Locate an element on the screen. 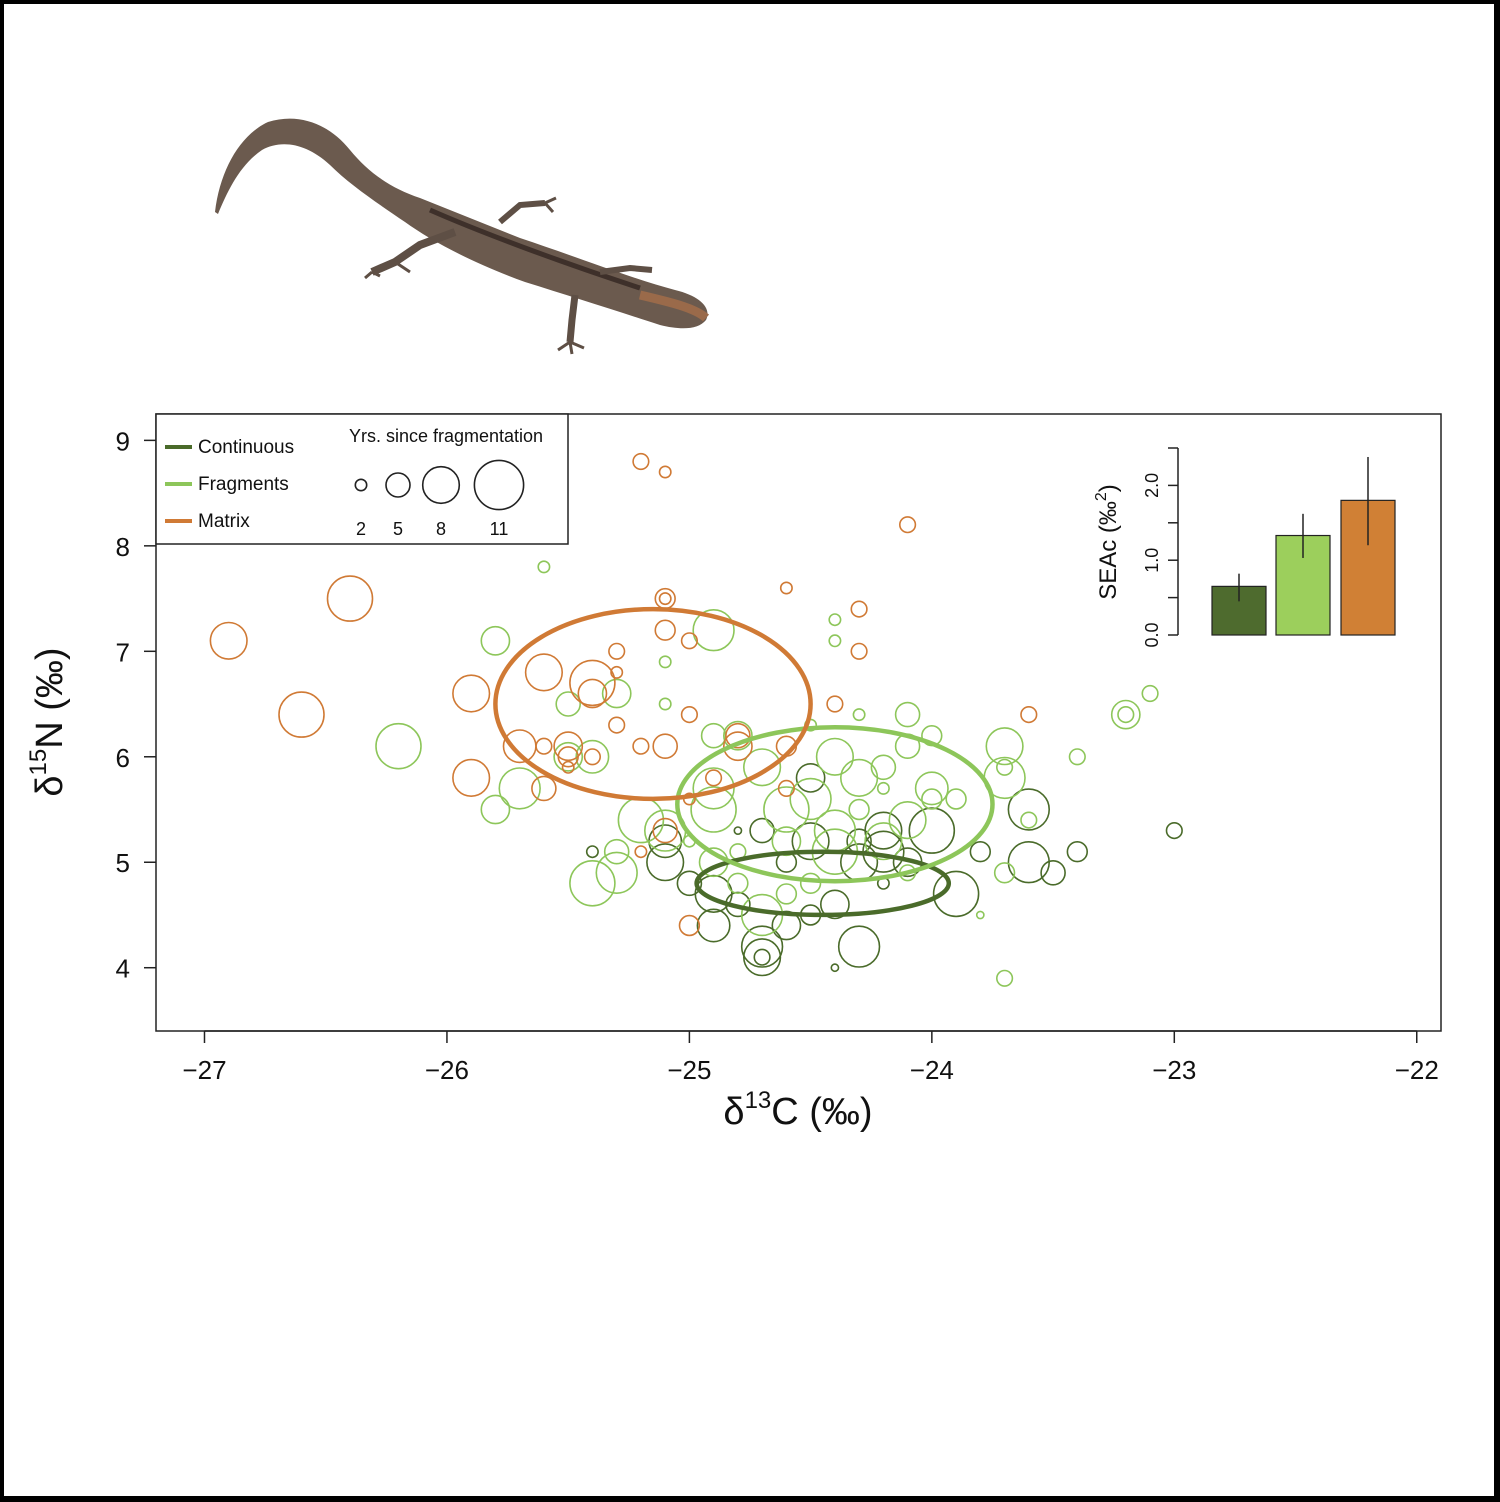  x-tick-label: −24 is located at coordinates (932, 1070).